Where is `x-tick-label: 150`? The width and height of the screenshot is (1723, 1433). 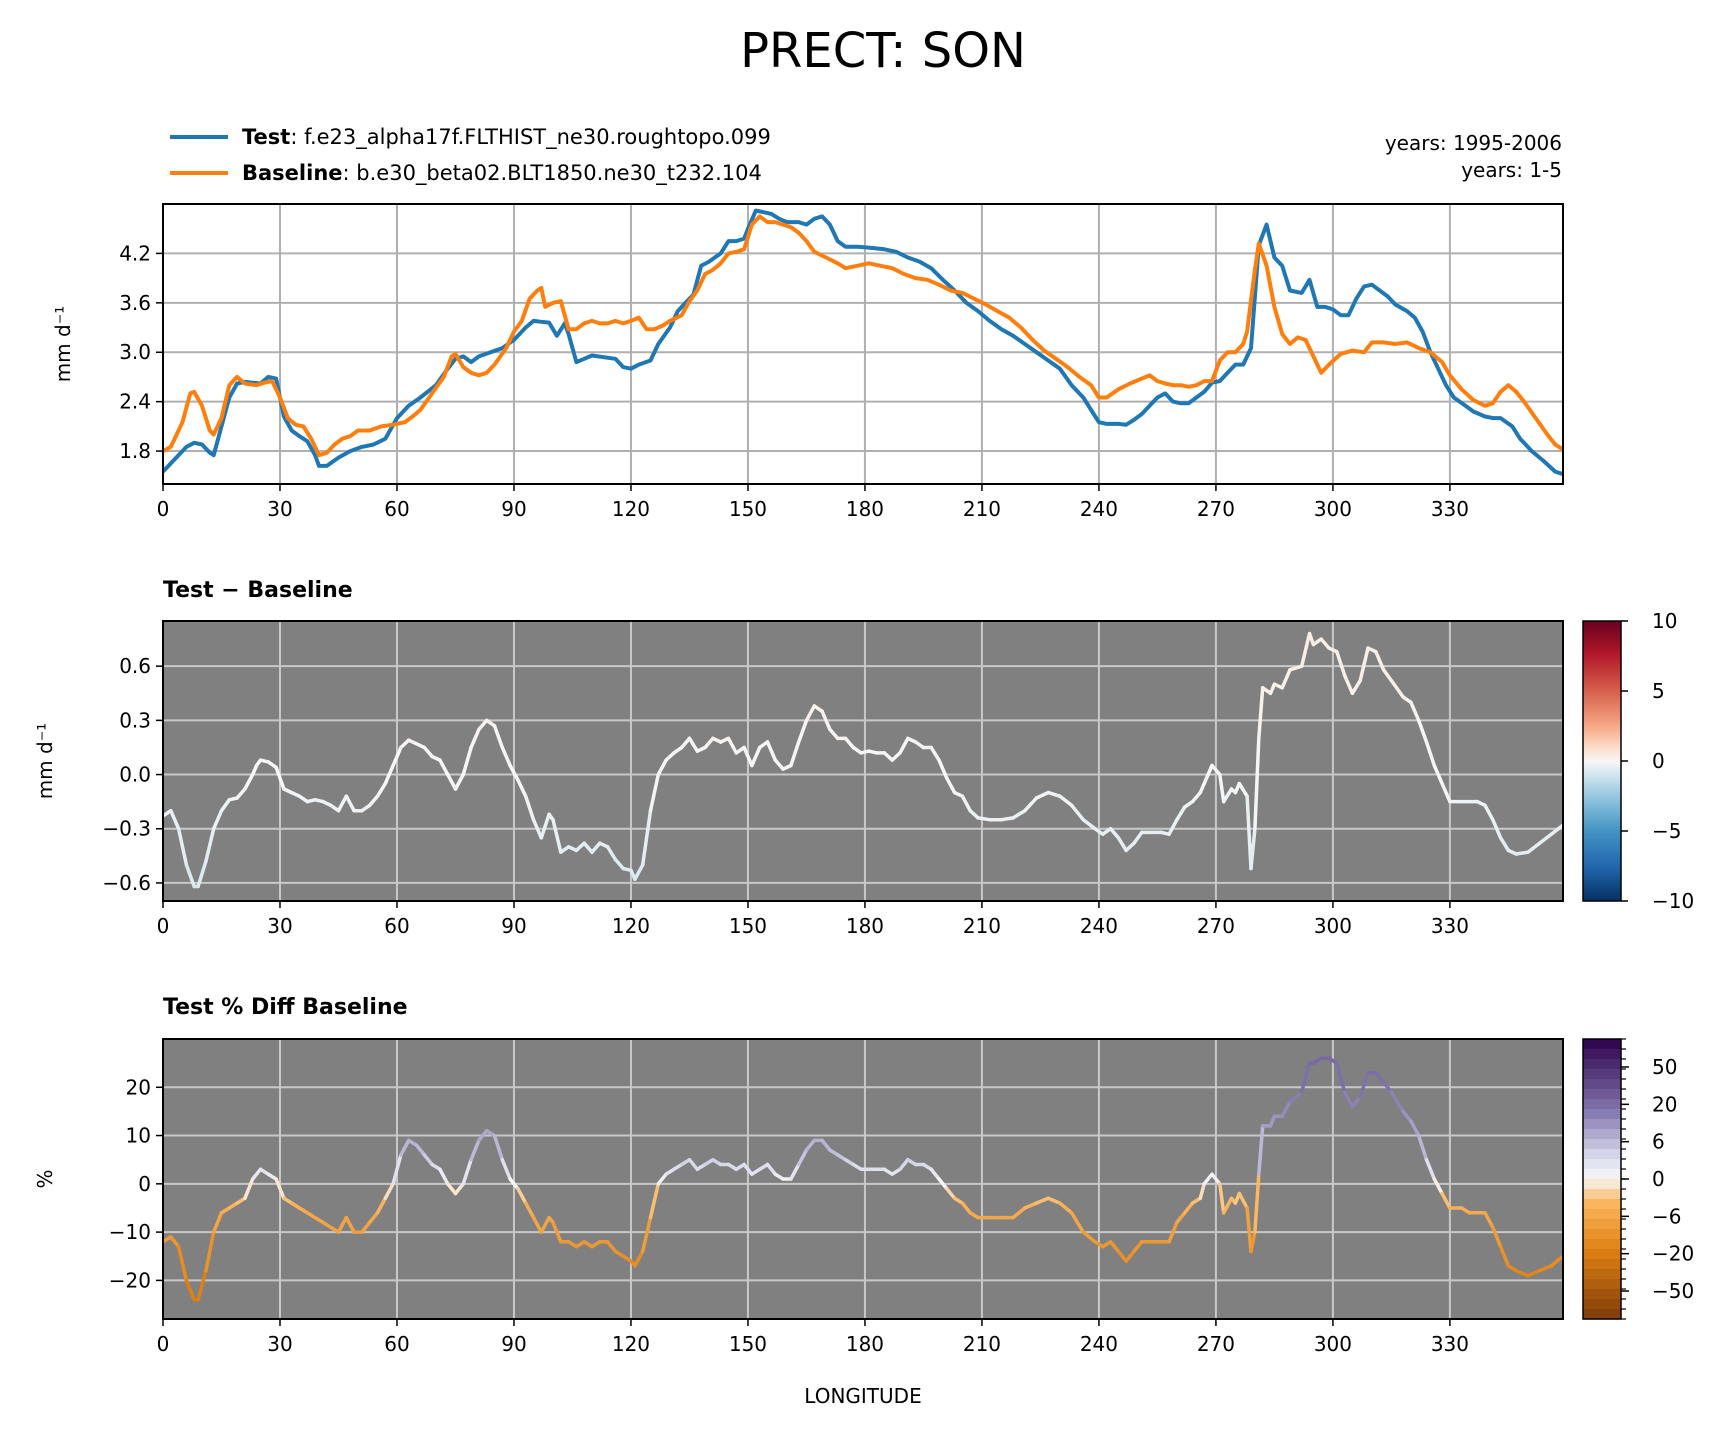 x-tick-label: 150 is located at coordinates (748, 926).